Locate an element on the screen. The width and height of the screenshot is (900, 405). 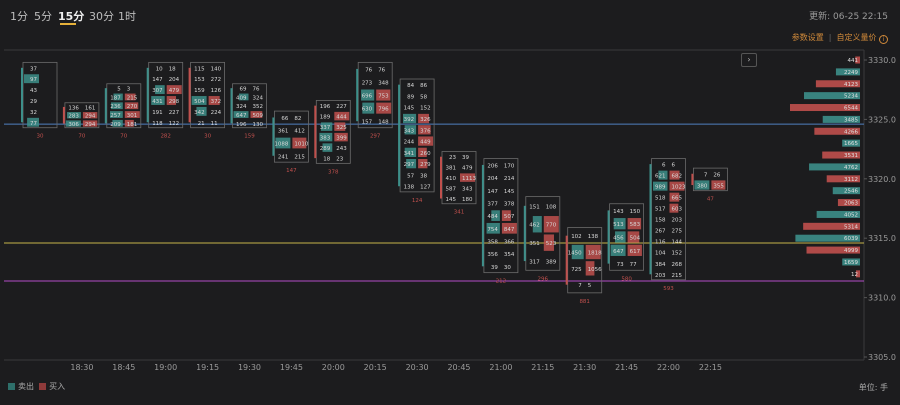
buy-volume-value: 23 is located at coordinates (339, 160).